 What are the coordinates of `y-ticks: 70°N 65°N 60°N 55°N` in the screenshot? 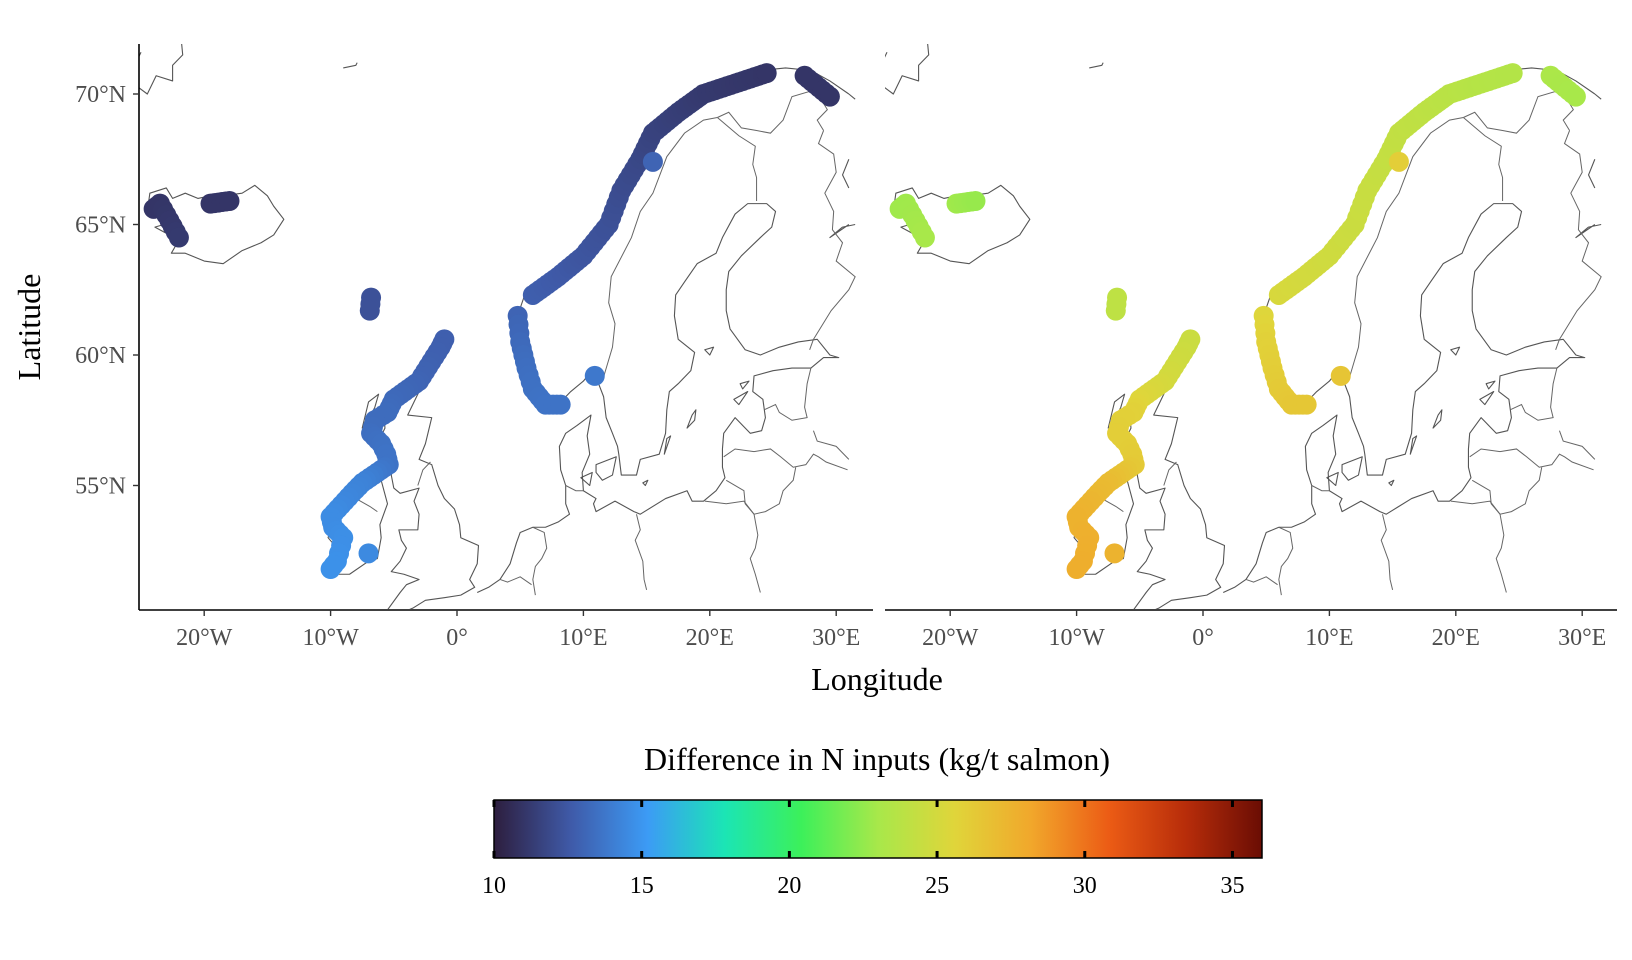 It's located at (107, 291).